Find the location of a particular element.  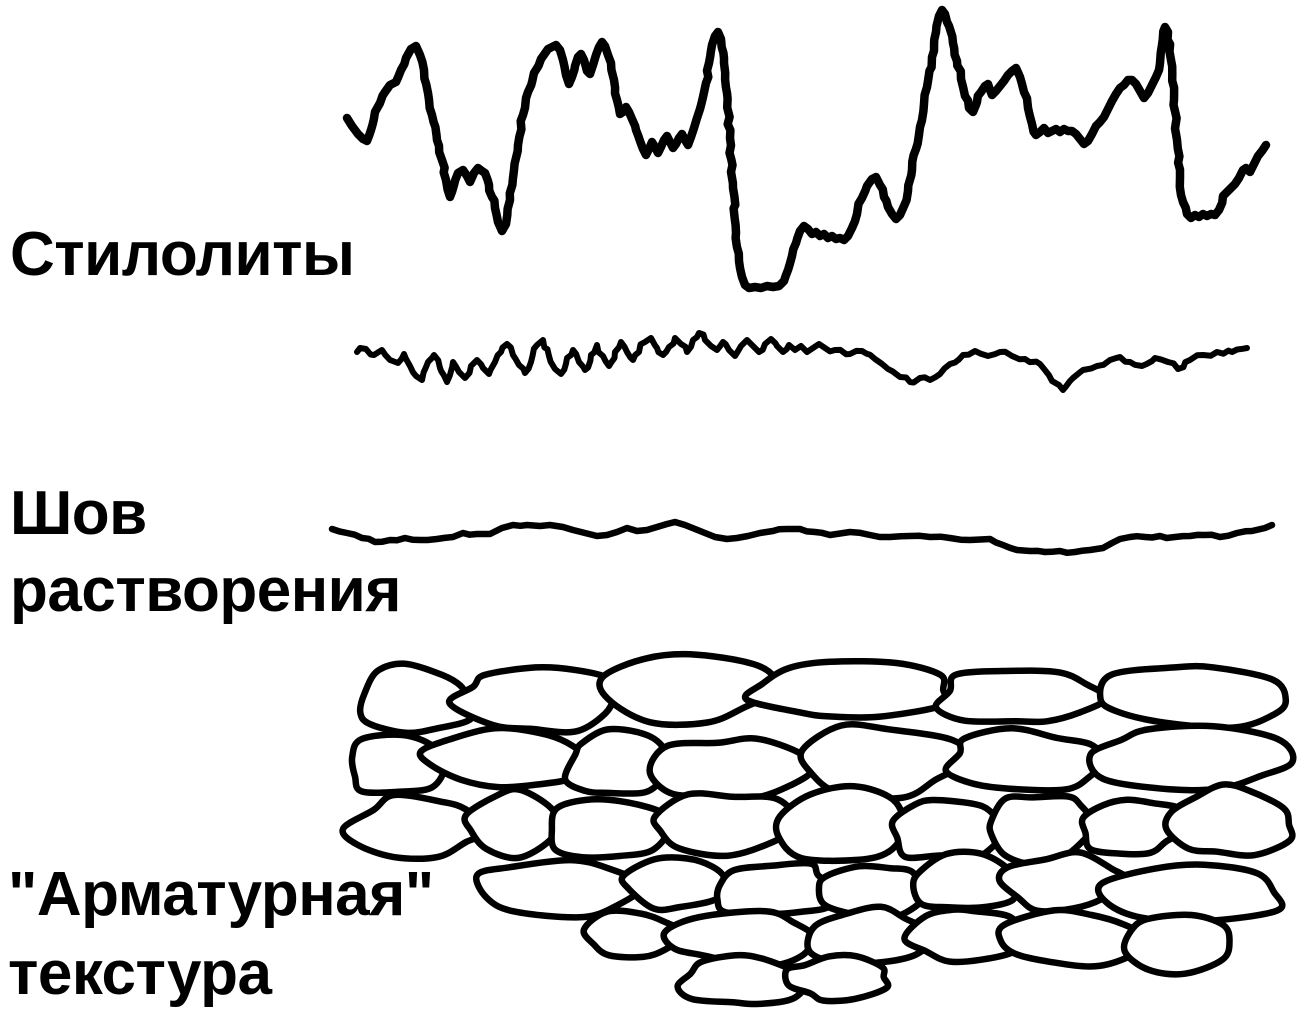

label-line: Стилолиты is located at coordinates (182, 254).